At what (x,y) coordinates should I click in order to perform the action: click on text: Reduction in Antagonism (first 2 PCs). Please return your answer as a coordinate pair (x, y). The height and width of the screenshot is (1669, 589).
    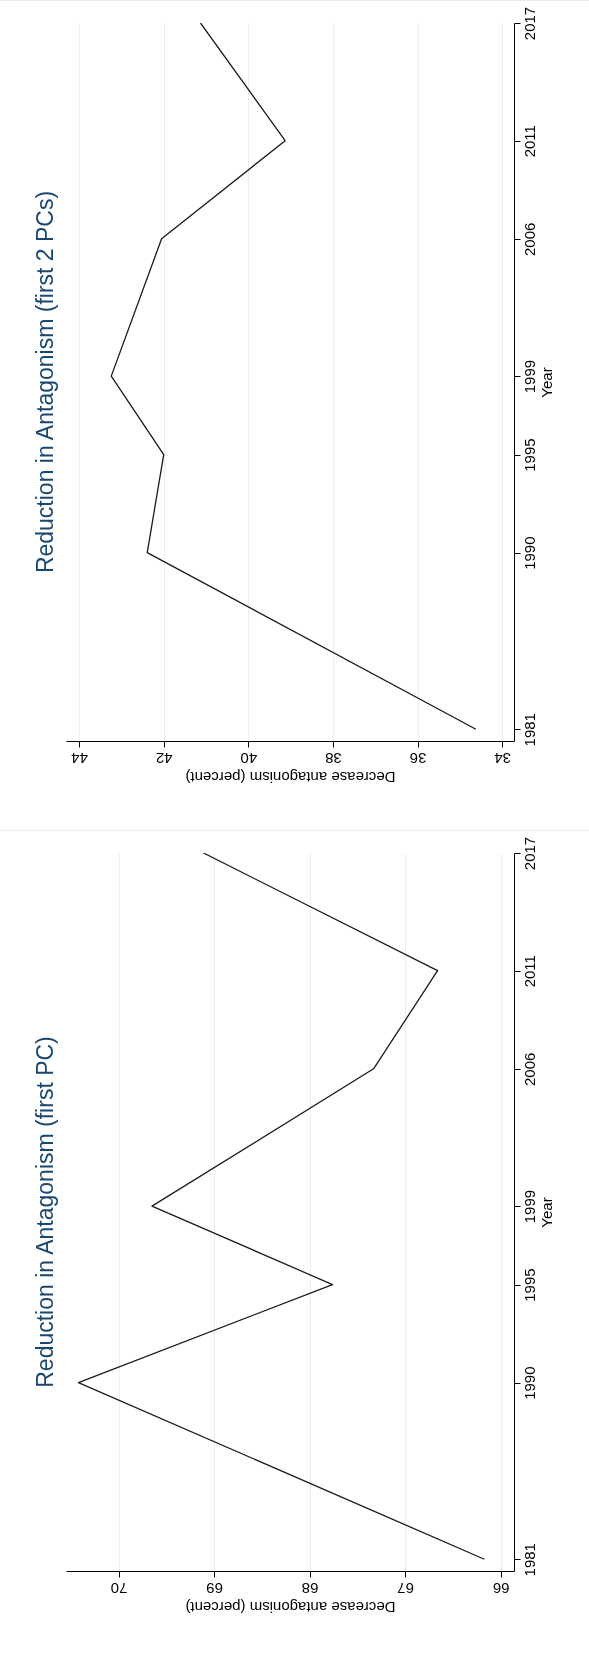
    Looking at the image, I should click on (45, 382).